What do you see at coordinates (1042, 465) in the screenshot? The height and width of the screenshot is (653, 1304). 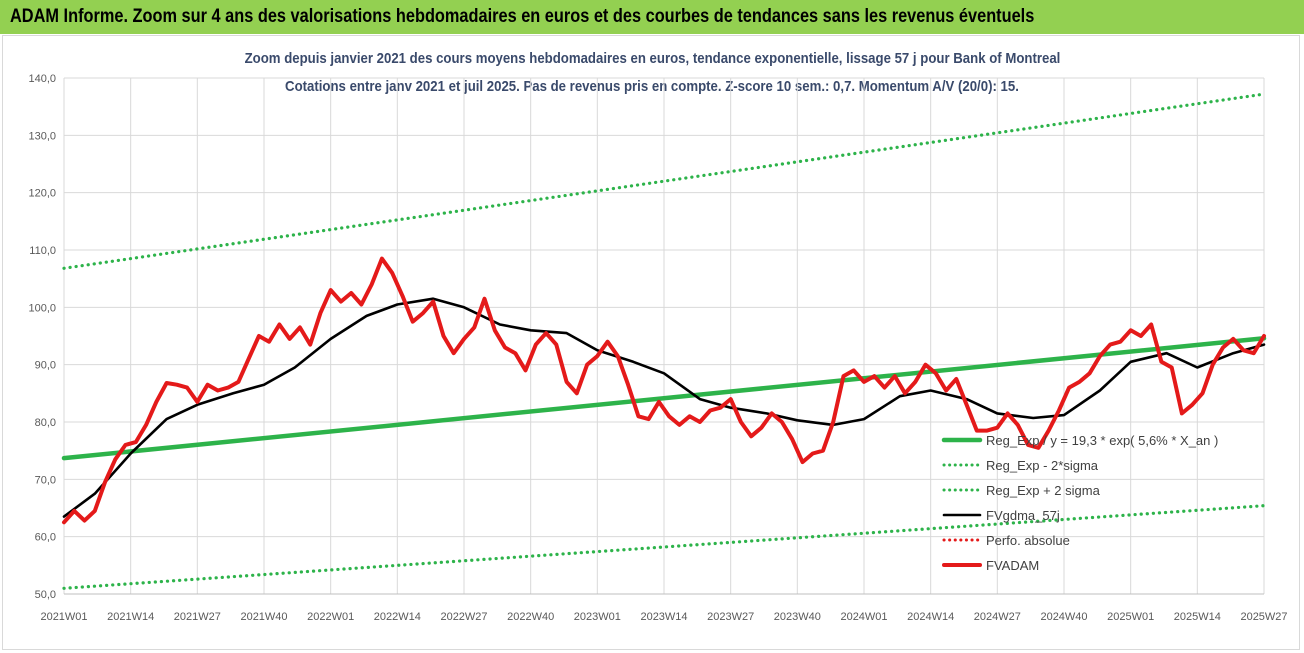 I see `legend-label-reg-exp-minus-2sigma: Reg_Exp - 2*sigma` at bounding box center [1042, 465].